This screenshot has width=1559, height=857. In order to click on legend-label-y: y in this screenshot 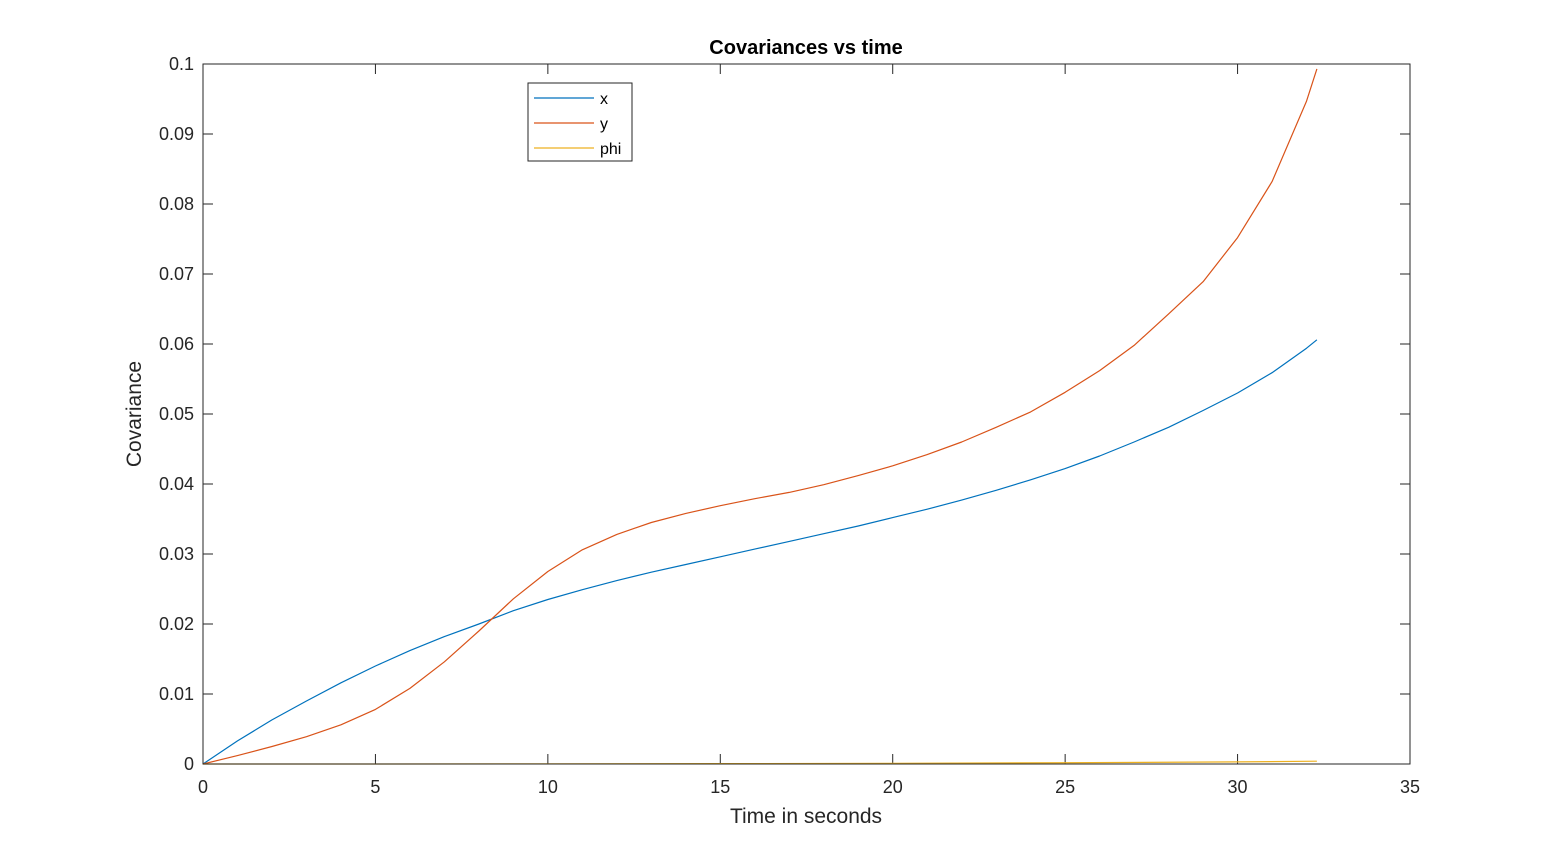, I will do `click(604, 124)`.